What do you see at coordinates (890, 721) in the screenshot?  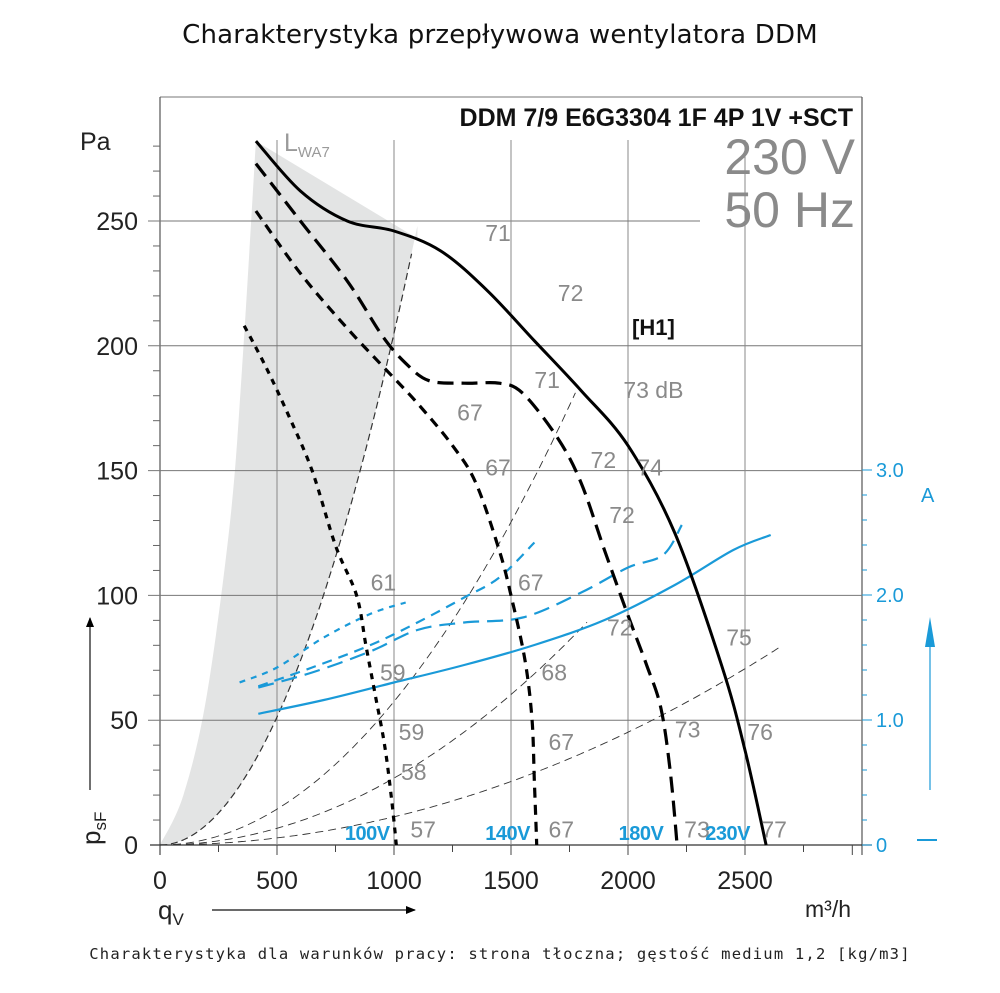 I see `y2-tick-label: 1.0` at bounding box center [890, 721].